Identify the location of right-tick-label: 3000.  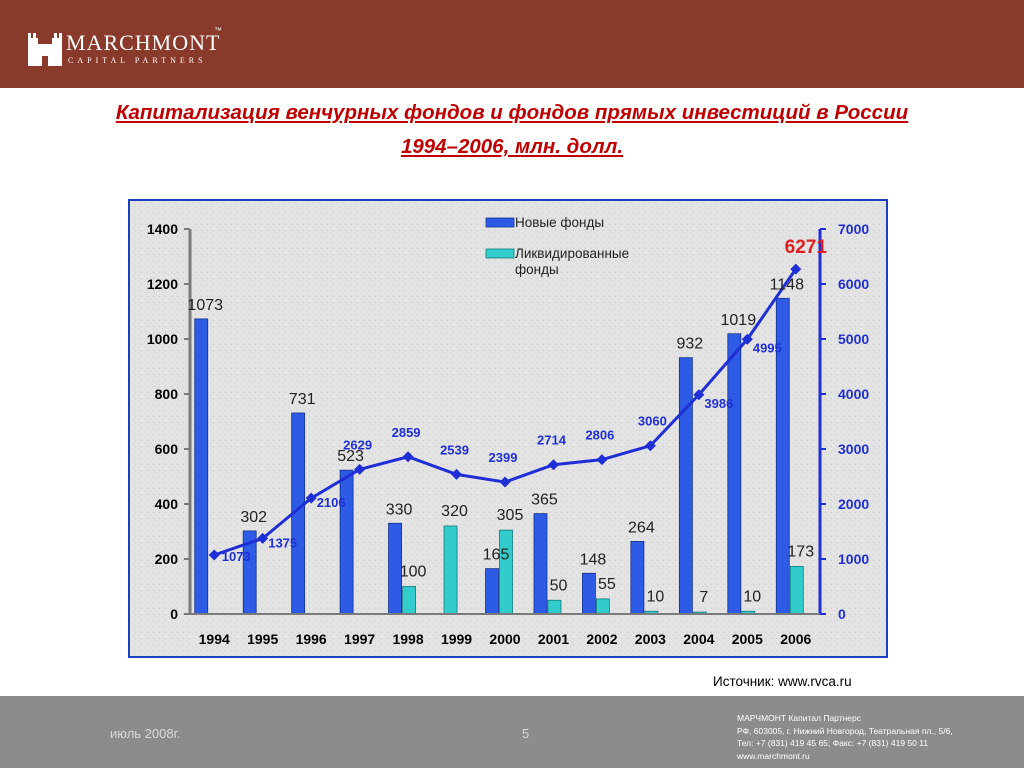
(853, 449).